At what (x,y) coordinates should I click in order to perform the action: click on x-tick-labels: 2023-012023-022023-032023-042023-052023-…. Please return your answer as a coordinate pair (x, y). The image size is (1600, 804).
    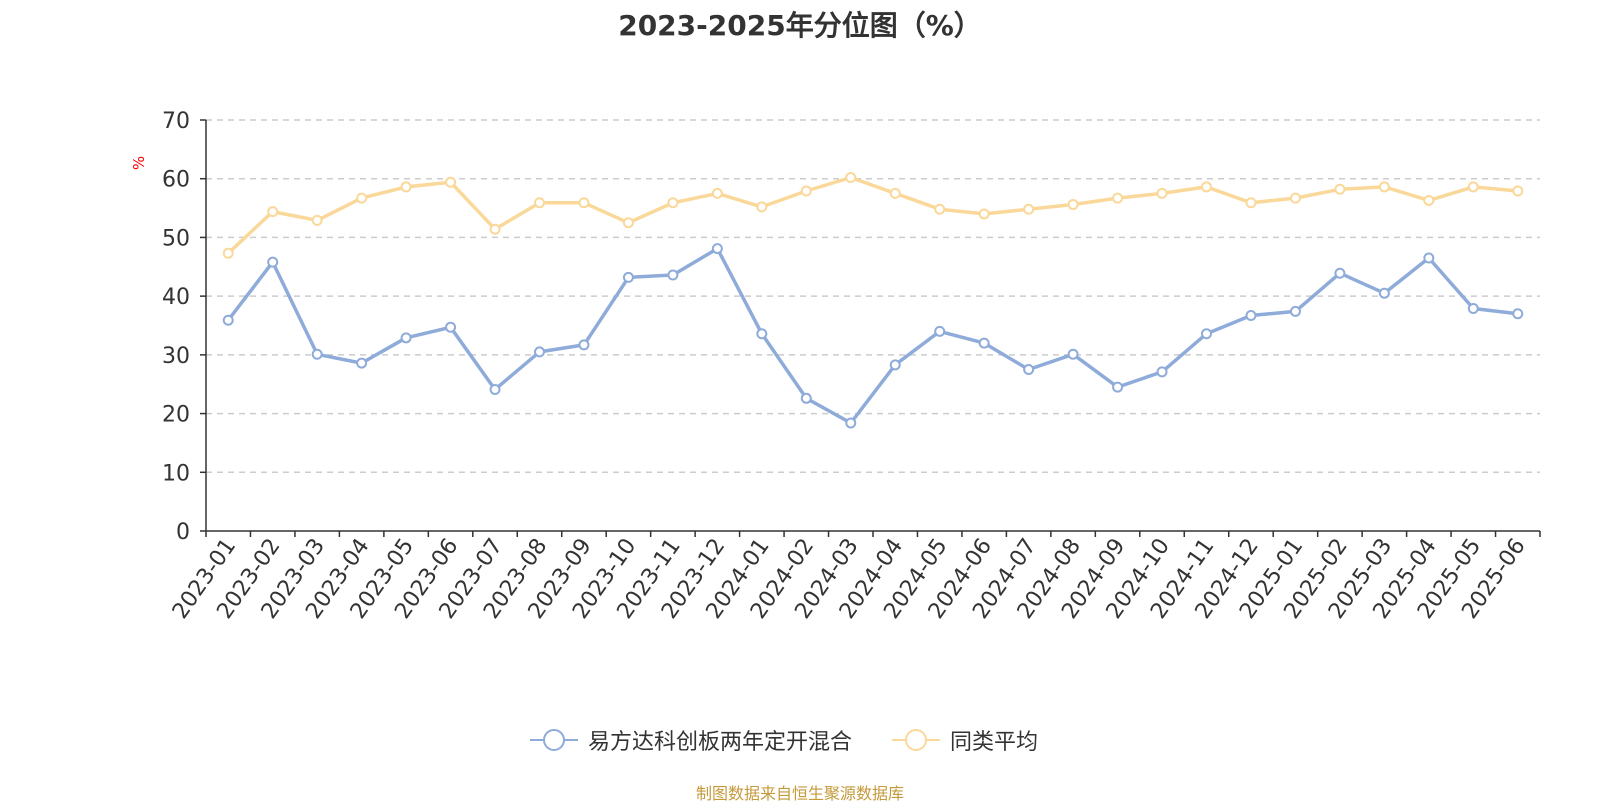
    Looking at the image, I should click on (849, 579).